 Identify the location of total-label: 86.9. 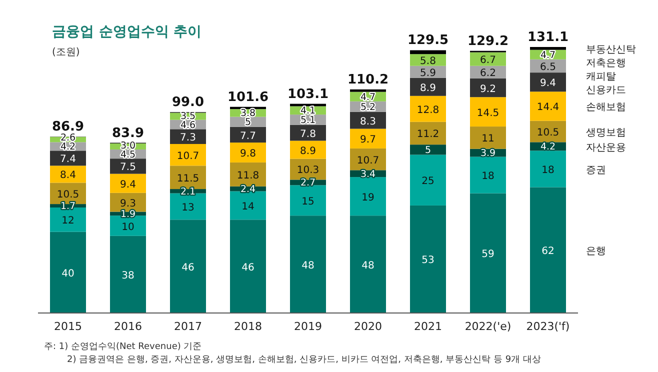
(68, 127).